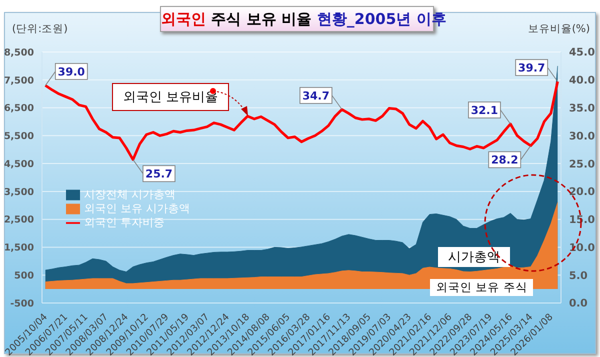  What do you see at coordinates (559, 29) in the screenshot?
I see `y2-axis-title: 보유비율(%)` at bounding box center [559, 29].